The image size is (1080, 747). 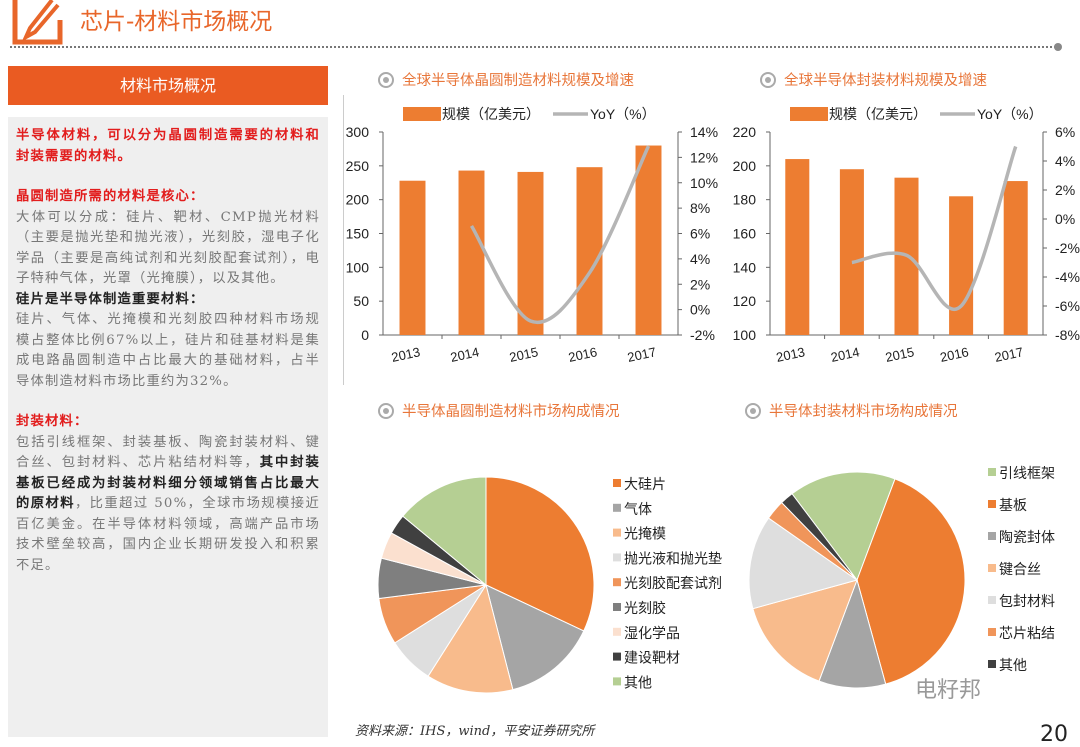 I want to click on chart2-y2tick: -4%, so click(x=1067, y=277).